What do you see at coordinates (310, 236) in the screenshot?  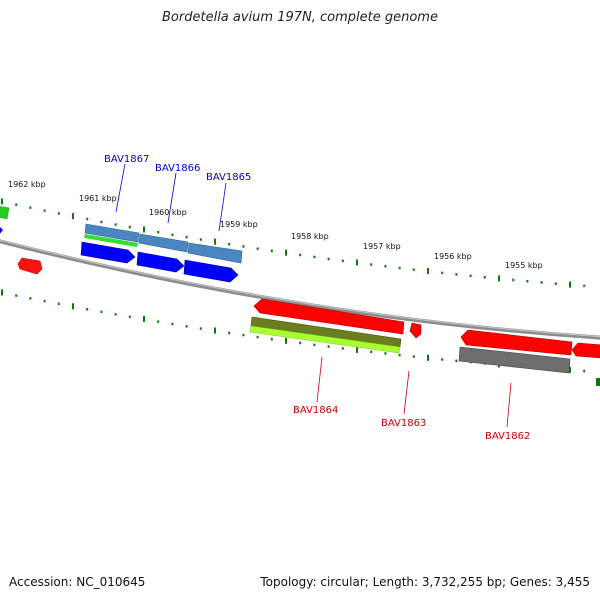 I see `scale-label-1958: 1958 kbp` at bounding box center [310, 236].